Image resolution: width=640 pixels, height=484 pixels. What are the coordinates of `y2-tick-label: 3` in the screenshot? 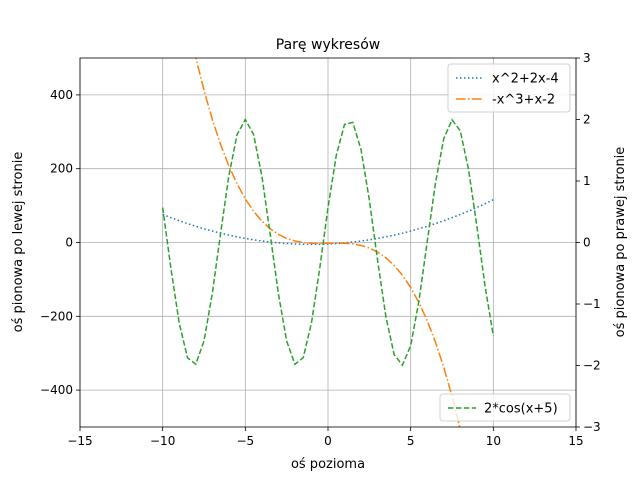 It's located at (587, 58).